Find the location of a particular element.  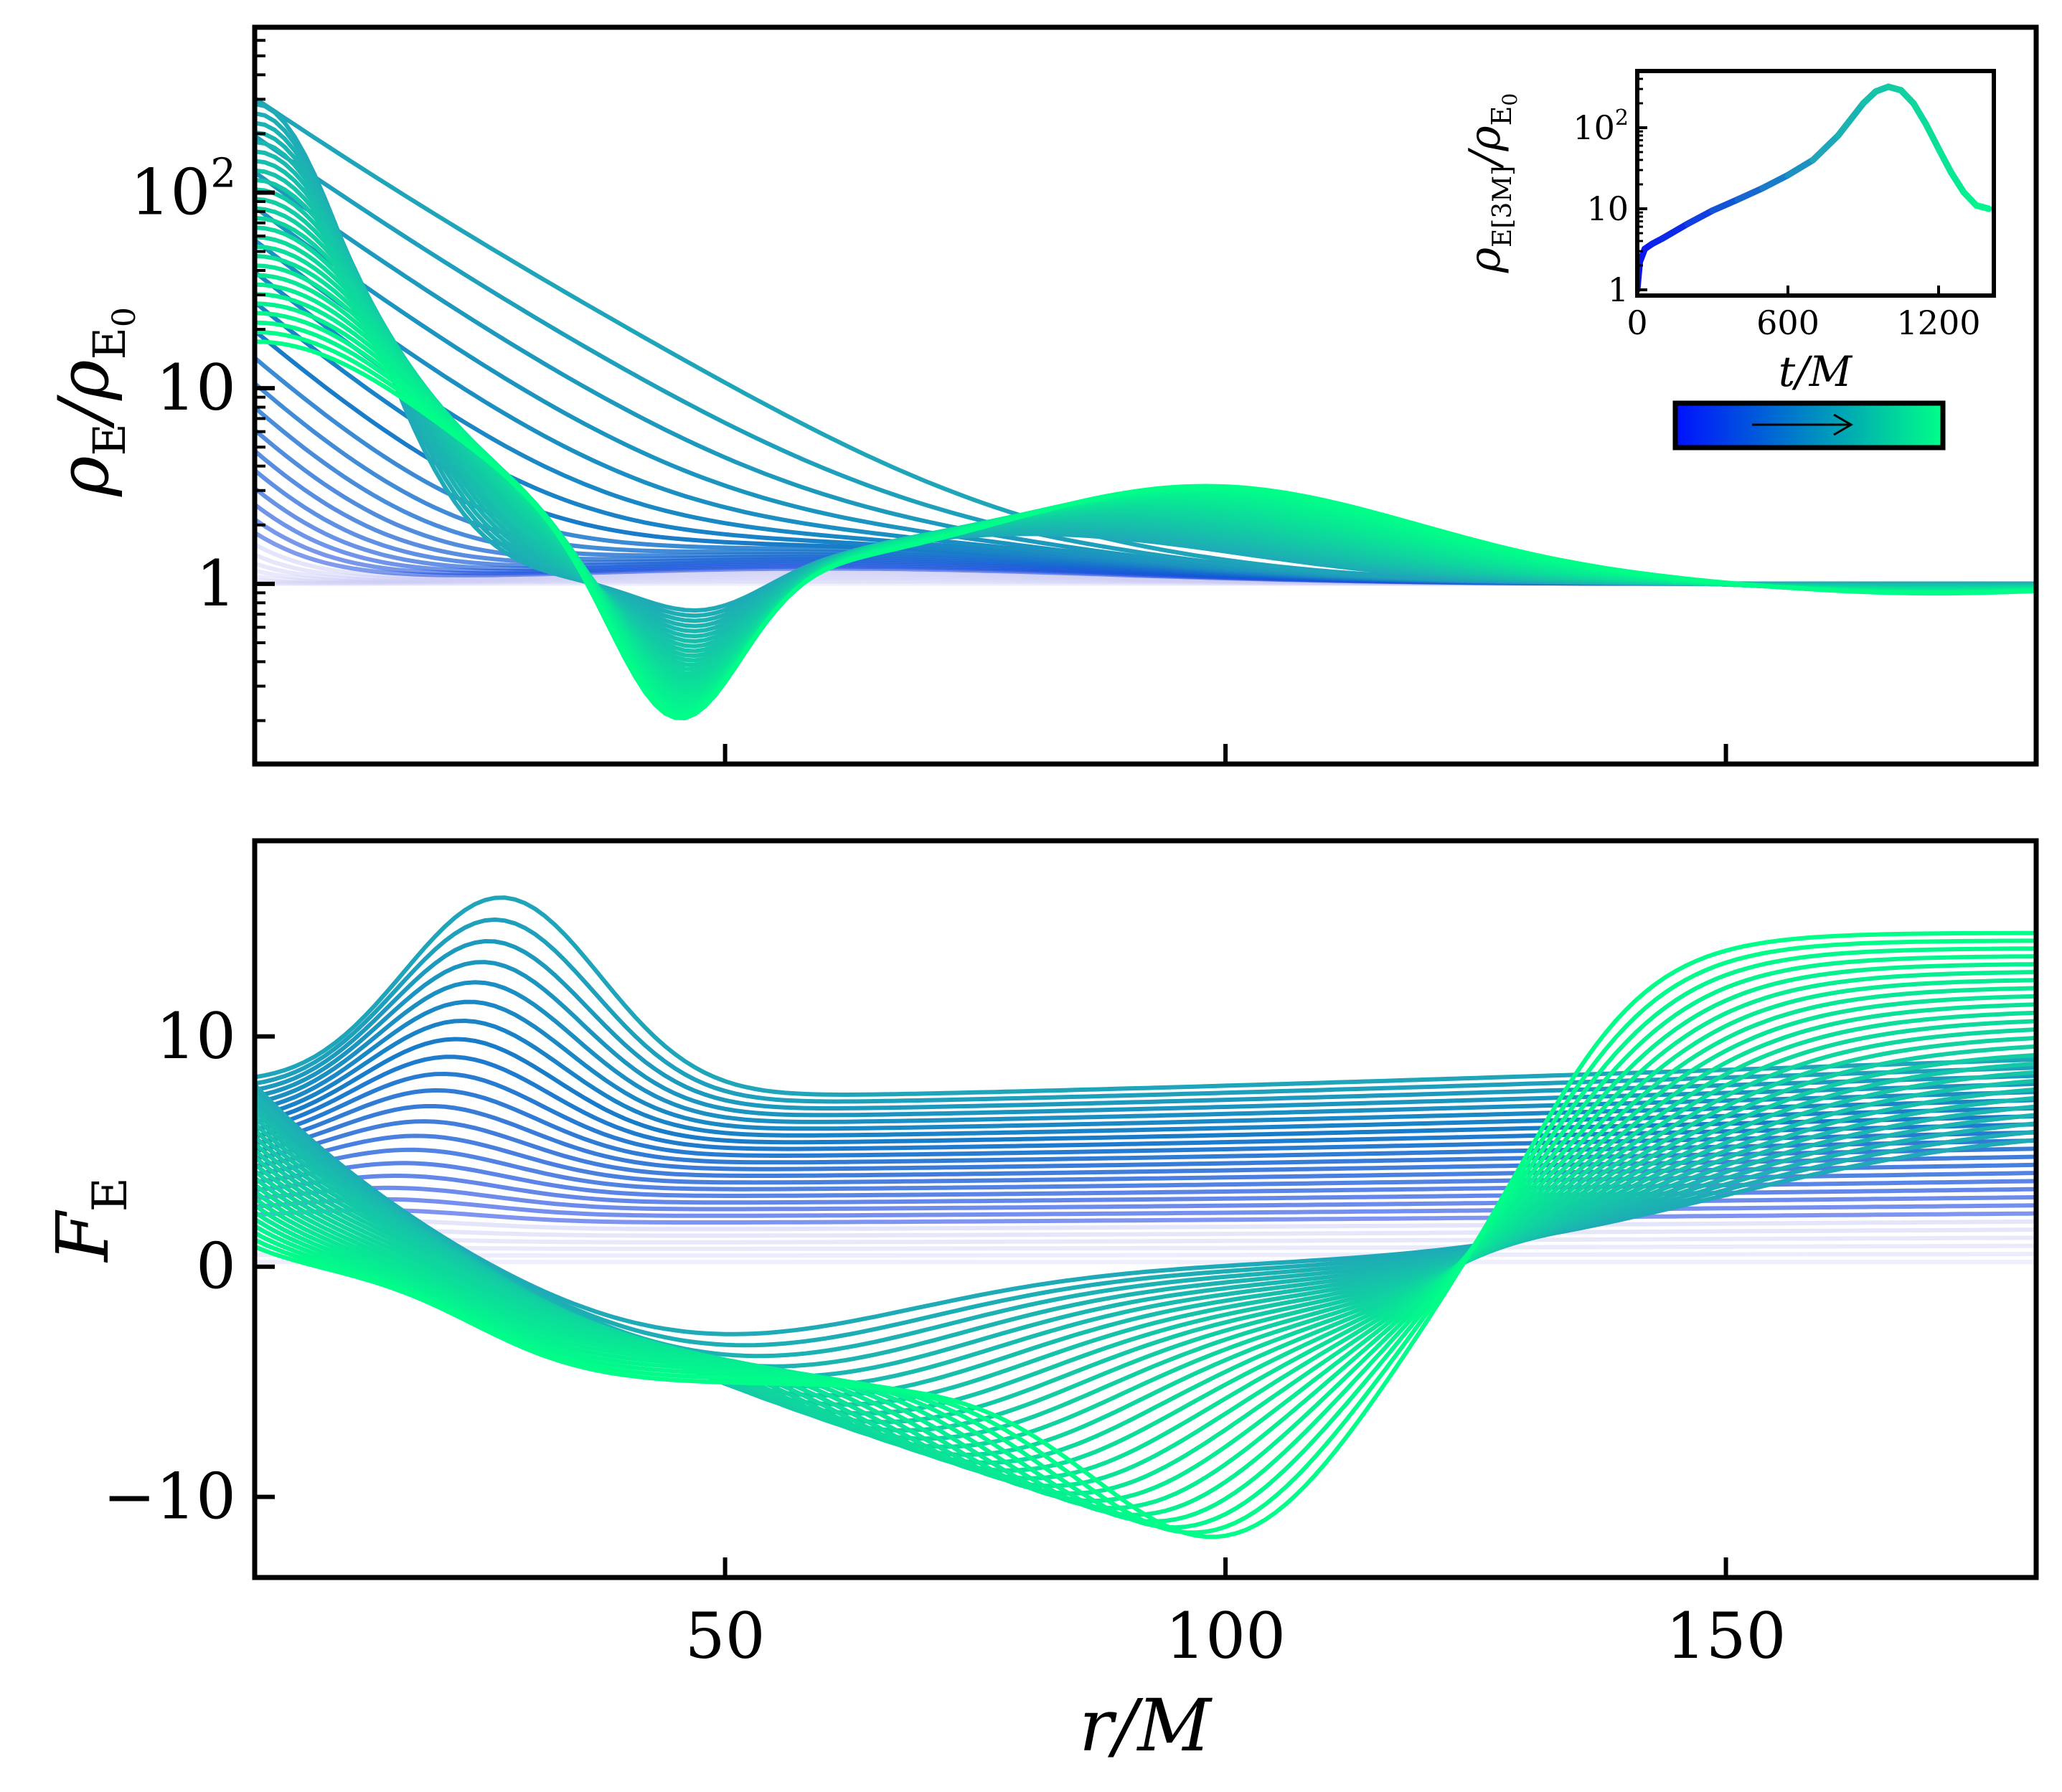

inset-xlabel: t/M is located at coordinates (1816, 371).